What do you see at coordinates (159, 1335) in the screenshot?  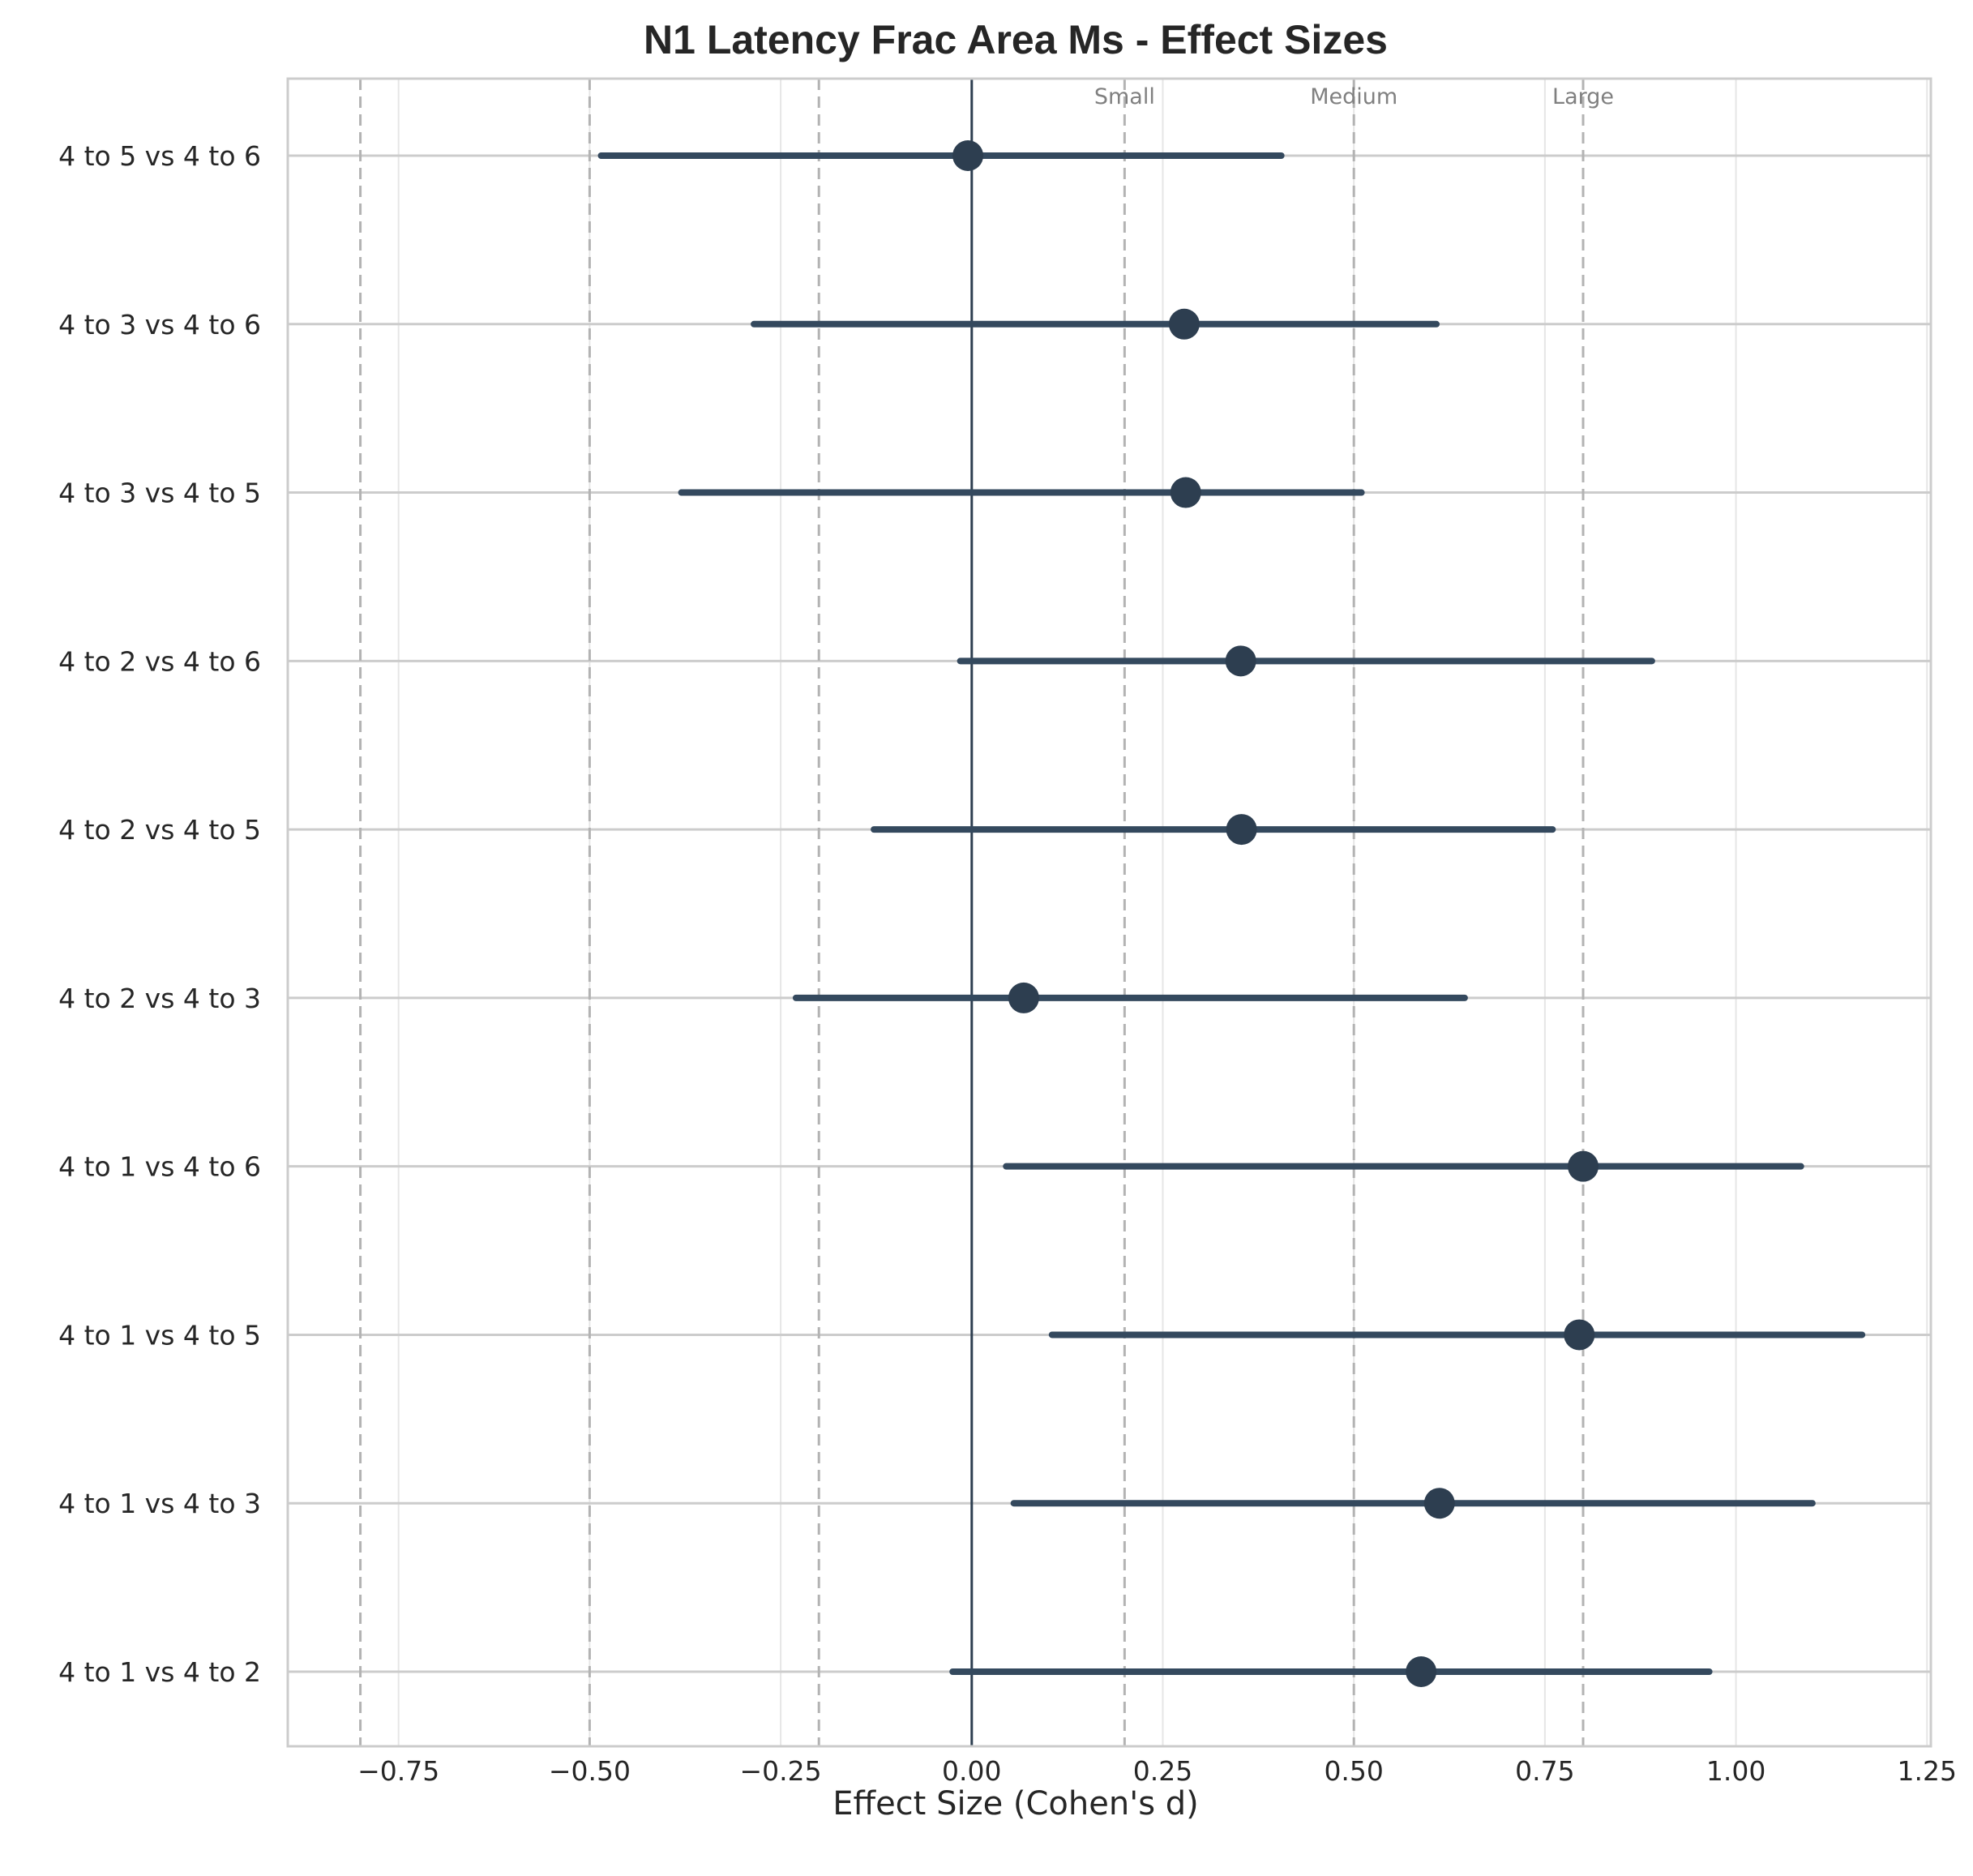 I see `y-tick-label: 4 to 1 vs 4 to 5` at bounding box center [159, 1335].